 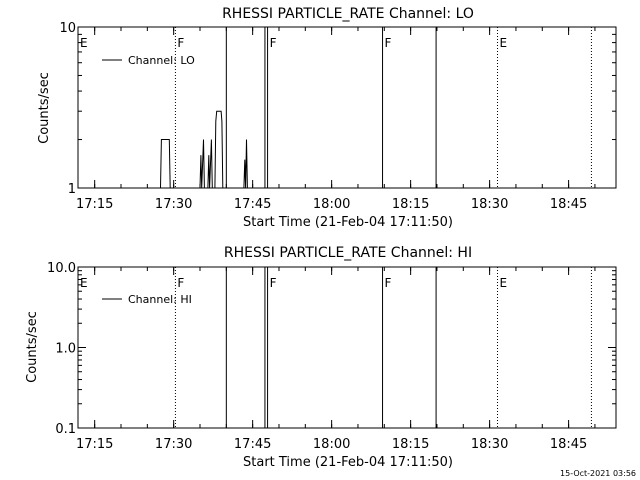 I want to click on hi-x-tick-label: 18:45, so click(x=568, y=444).